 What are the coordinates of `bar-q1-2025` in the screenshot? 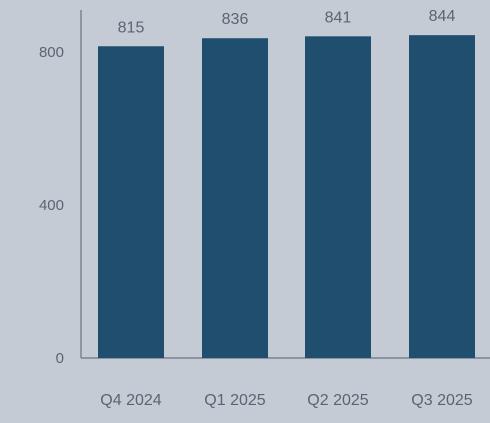 It's located at (235, 198).